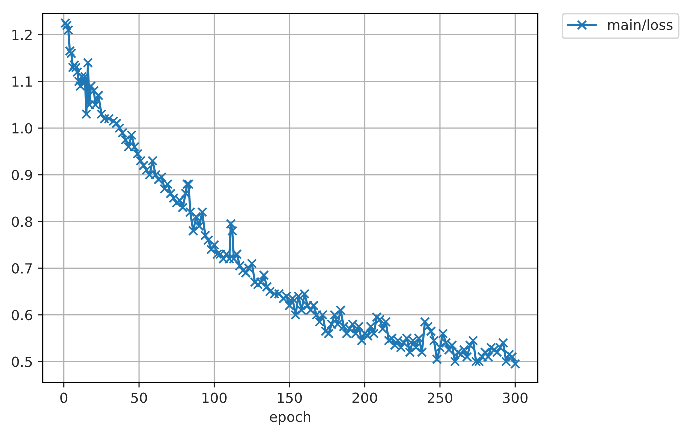 This screenshot has height=436, width=688. What do you see at coordinates (22, 175) in the screenshot?
I see `y-tick-label: 0.9` at bounding box center [22, 175].